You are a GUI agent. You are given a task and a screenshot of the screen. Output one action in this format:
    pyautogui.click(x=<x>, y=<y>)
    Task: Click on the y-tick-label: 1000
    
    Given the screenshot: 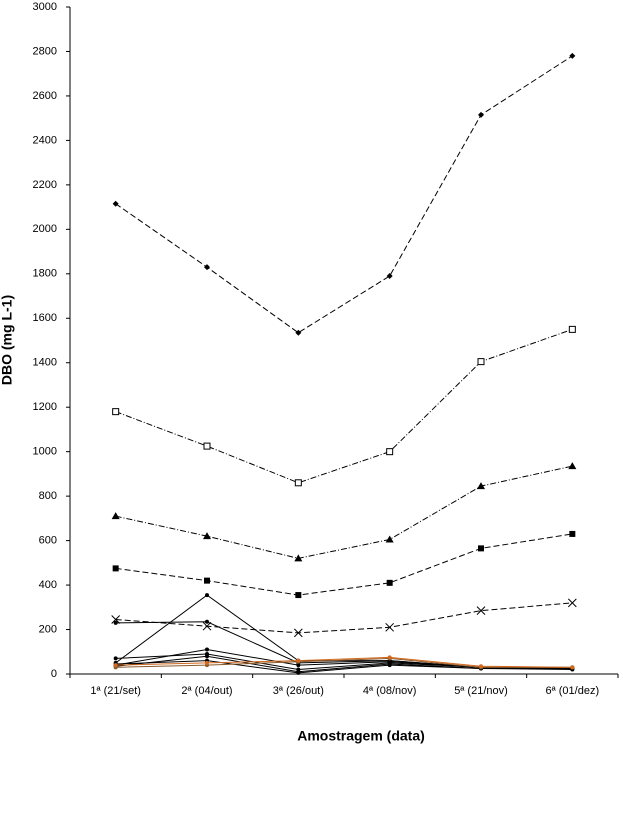 What is the action you would take?
    pyautogui.click(x=45, y=452)
    